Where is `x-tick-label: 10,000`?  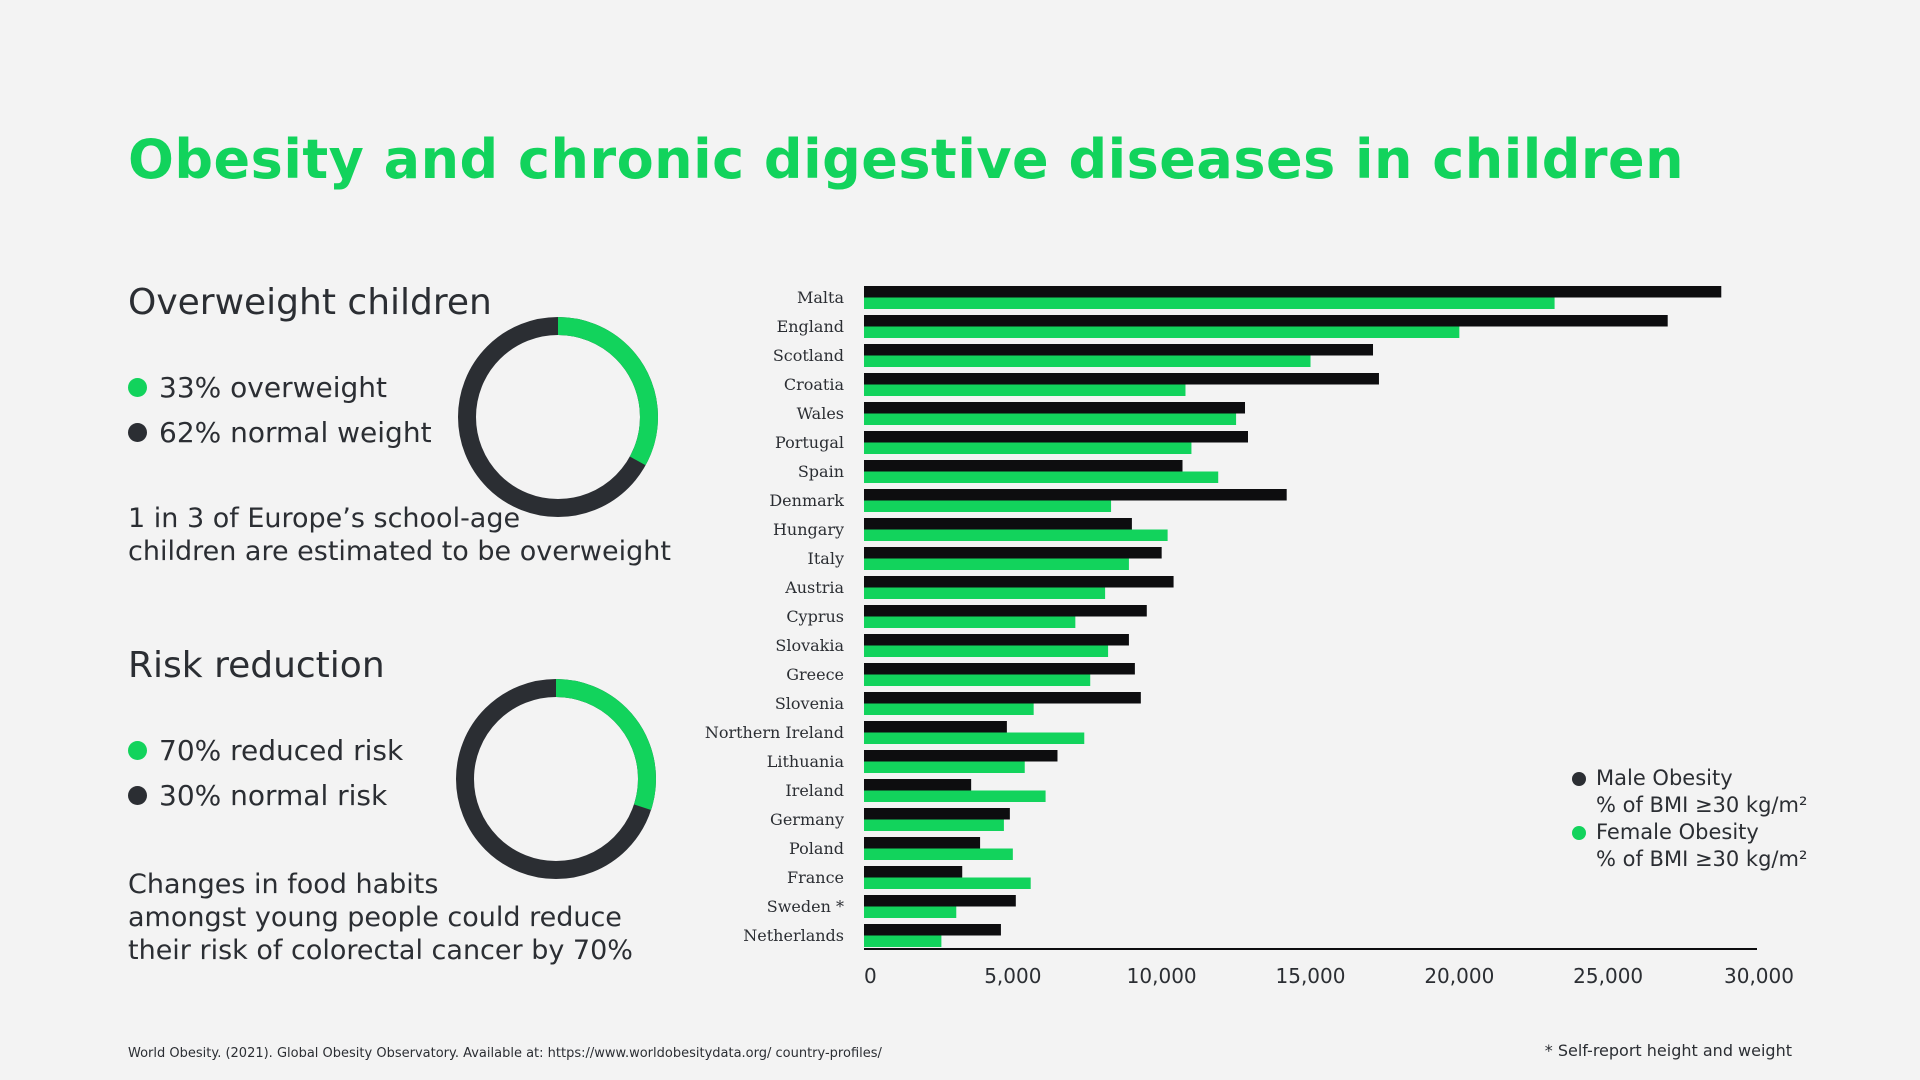 x-tick-label: 10,000 is located at coordinates (1162, 976).